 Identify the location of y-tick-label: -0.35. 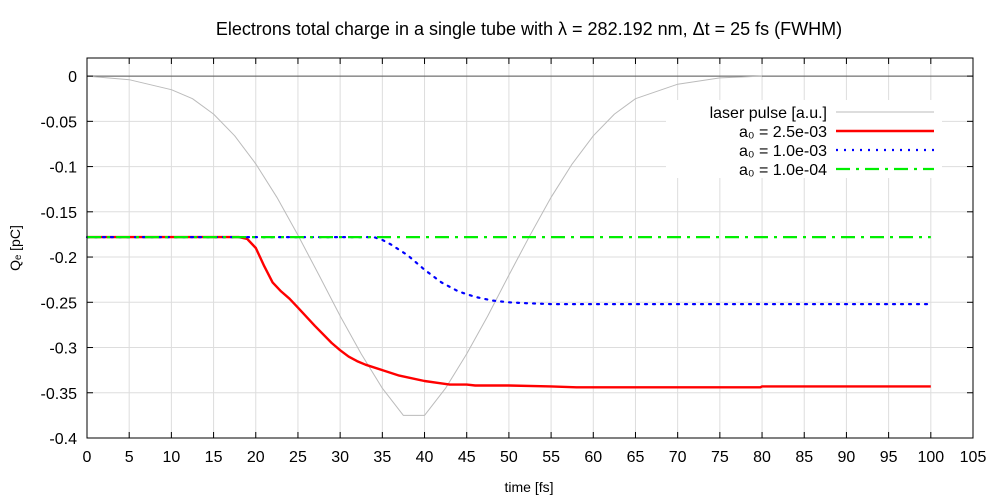
(59, 394).